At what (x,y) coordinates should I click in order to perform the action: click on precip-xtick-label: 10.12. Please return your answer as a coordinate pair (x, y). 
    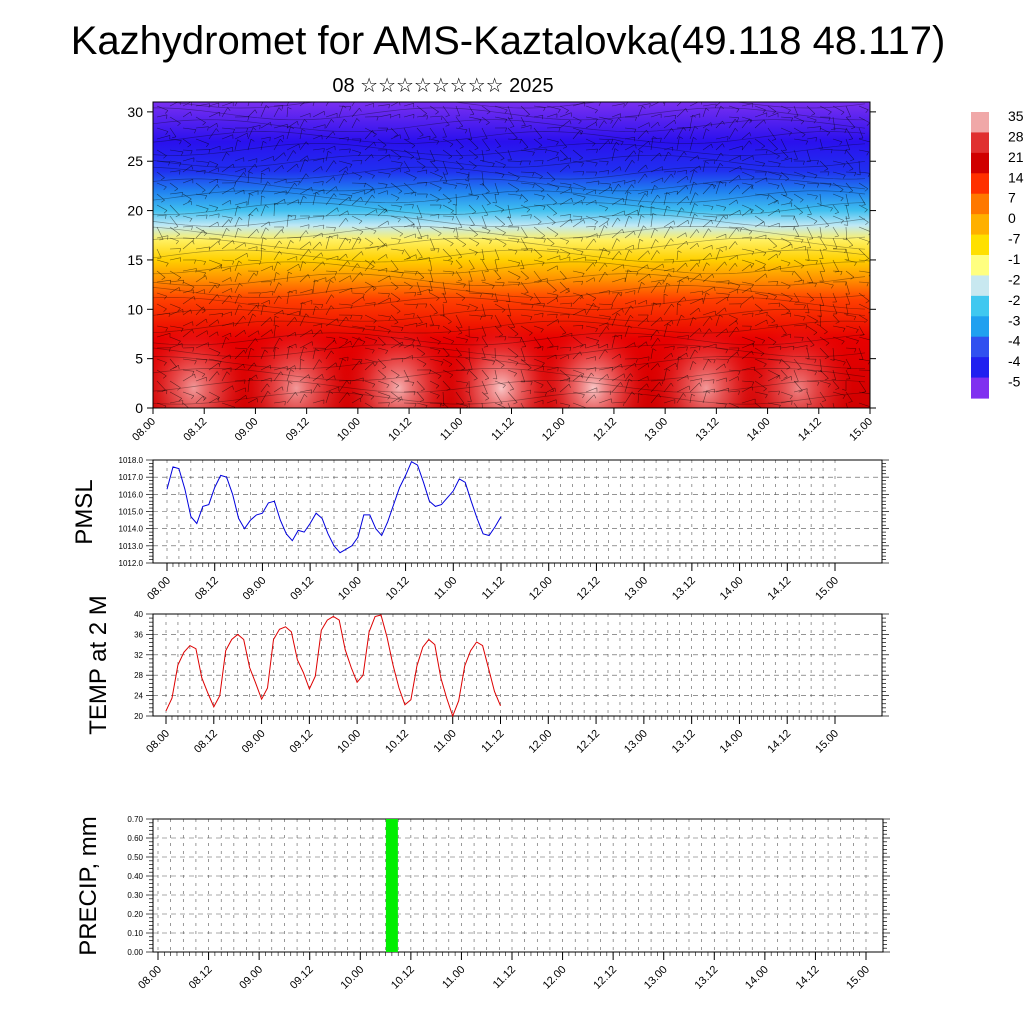
    Looking at the image, I should click on (403, 978).